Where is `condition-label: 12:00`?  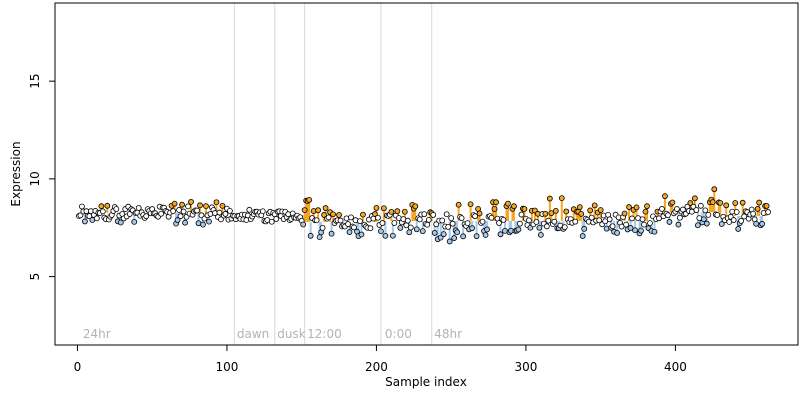
condition-label: 12:00 is located at coordinates (324, 334).